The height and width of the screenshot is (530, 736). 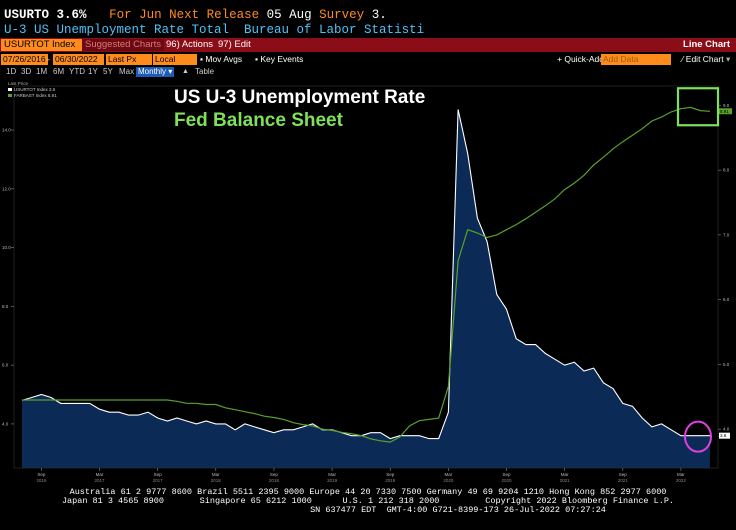 I want to click on period-tab-1y: 1Y, so click(x=93, y=71).